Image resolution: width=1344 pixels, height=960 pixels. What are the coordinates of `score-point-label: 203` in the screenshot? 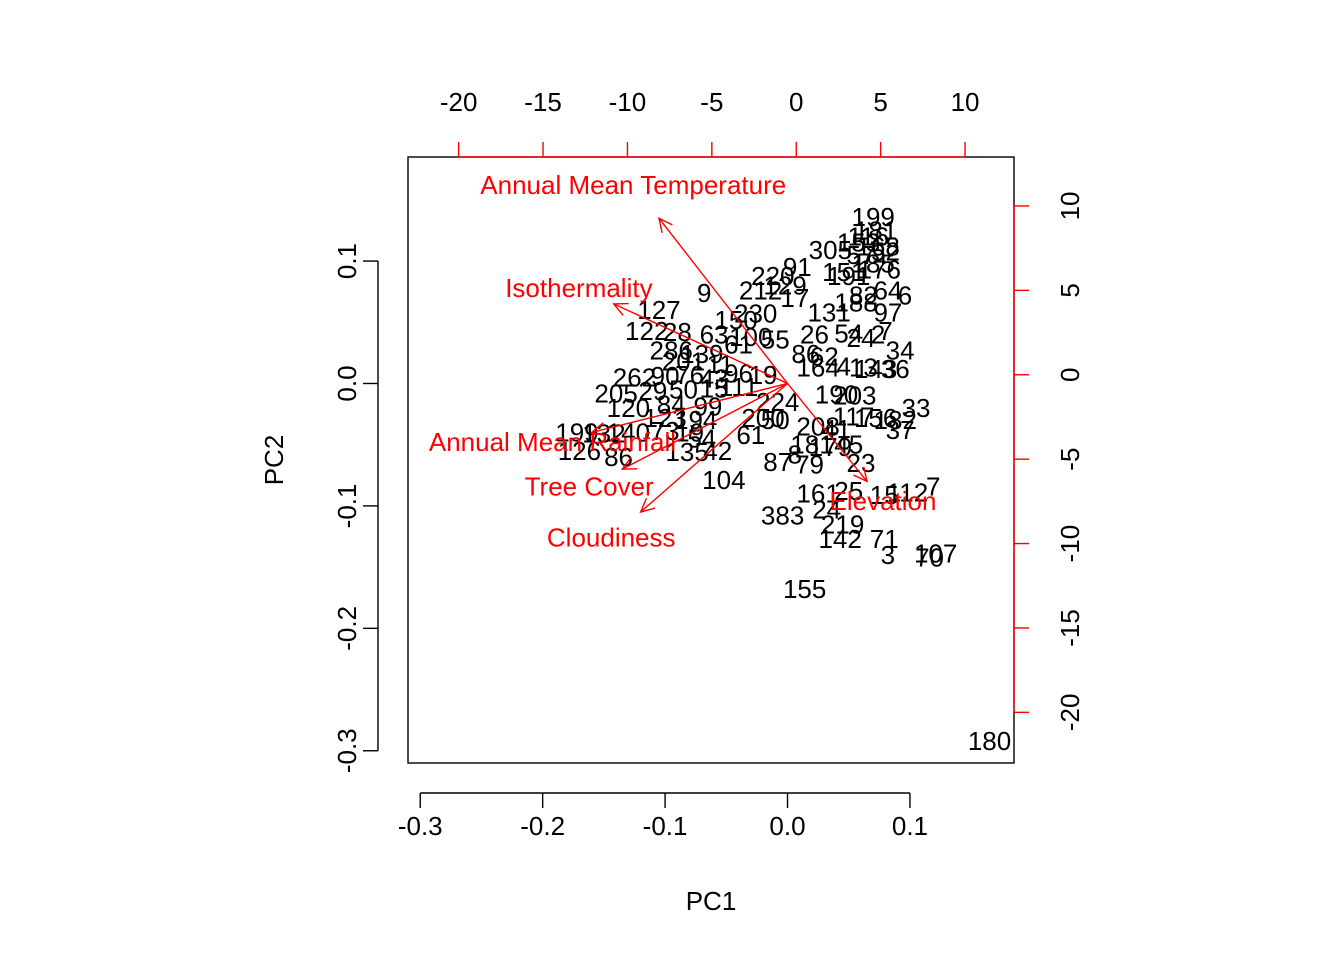 It's located at (854, 396).